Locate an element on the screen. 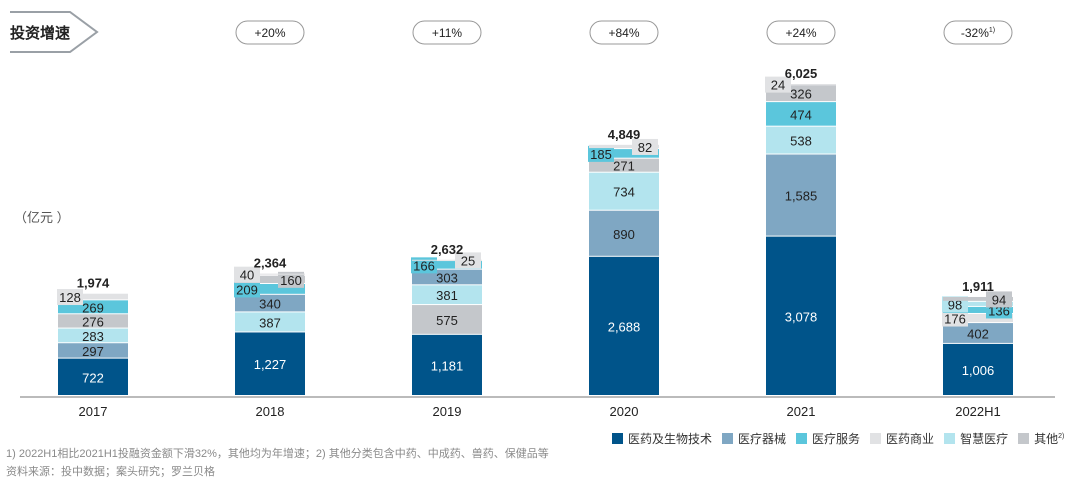 The height and width of the screenshot is (485, 1080). segment-label: 734 is located at coordinates (624, 192).